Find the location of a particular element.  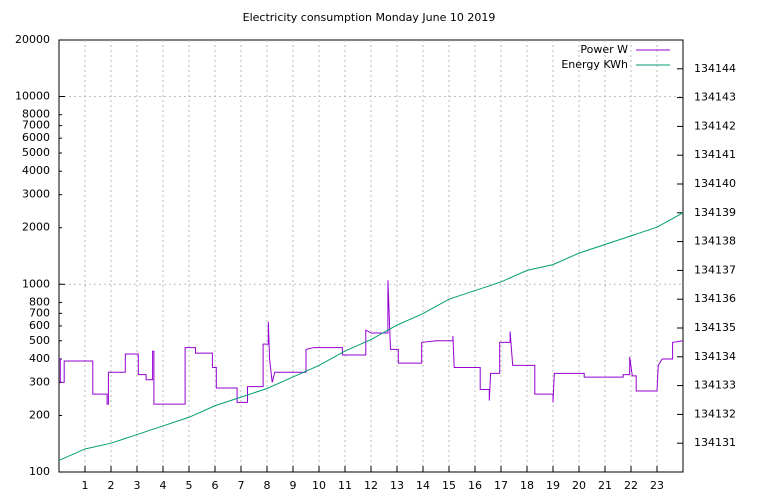

y2-tick-label: 134141 is located at coordinates (715, 154).